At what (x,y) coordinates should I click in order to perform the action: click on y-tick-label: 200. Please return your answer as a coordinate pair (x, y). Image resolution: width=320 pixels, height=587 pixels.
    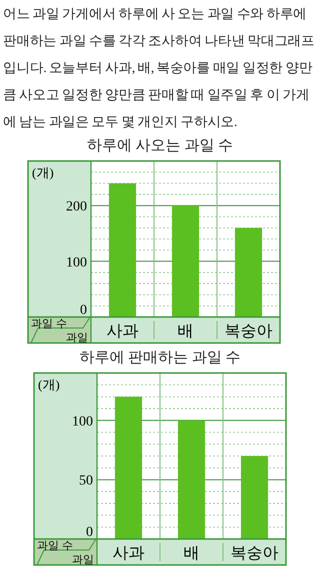
    Looking at the image, I should click on (76, 207).